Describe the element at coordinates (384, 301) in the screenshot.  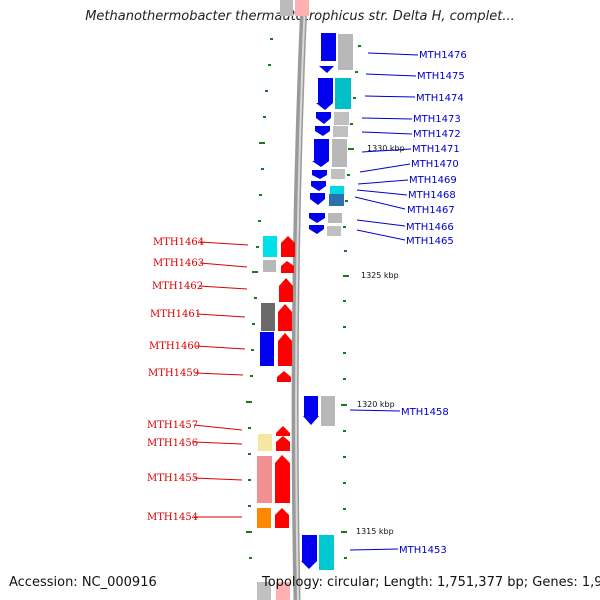
I see `leader-lines-right` at that location.